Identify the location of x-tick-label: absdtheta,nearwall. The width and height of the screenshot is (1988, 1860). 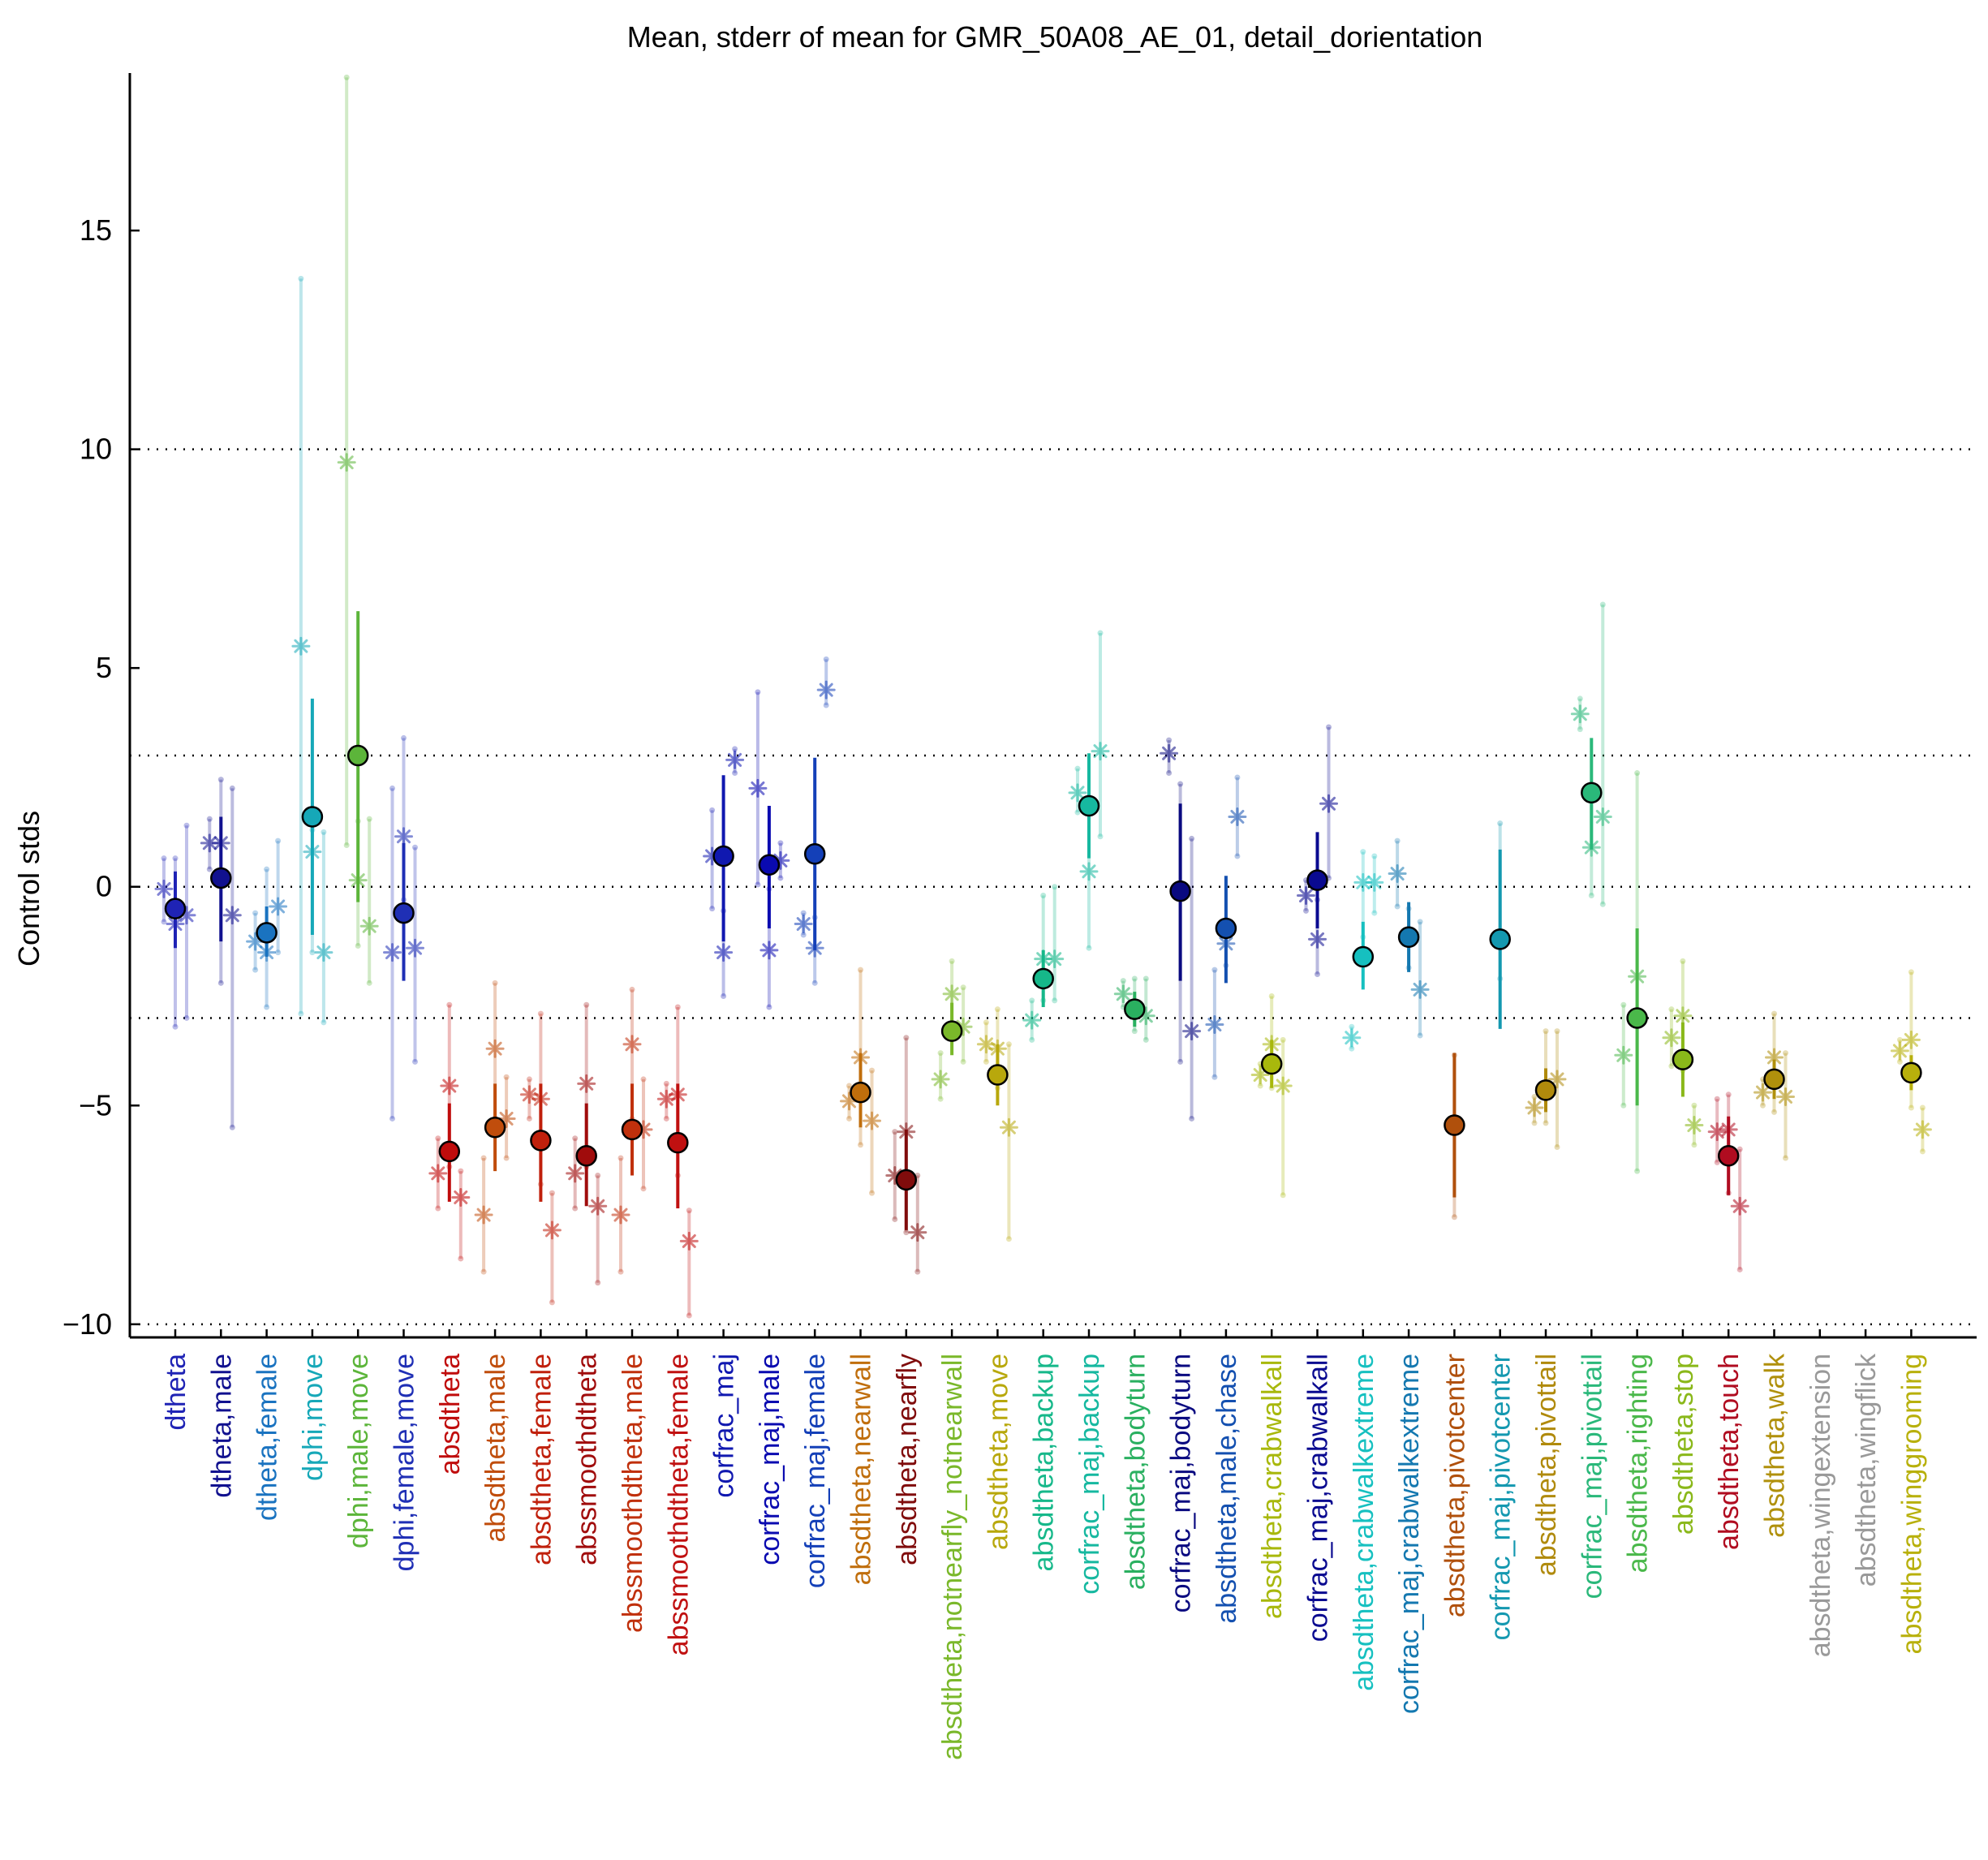
(861, 1469).